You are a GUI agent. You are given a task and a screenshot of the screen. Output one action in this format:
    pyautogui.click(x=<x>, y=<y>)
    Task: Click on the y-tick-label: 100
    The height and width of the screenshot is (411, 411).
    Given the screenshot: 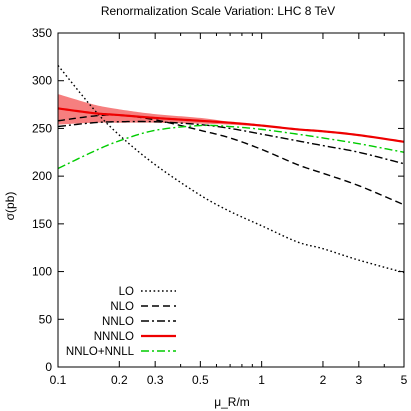 What is the action you would take?
    pyautogui.click(x=42, y=272)
    